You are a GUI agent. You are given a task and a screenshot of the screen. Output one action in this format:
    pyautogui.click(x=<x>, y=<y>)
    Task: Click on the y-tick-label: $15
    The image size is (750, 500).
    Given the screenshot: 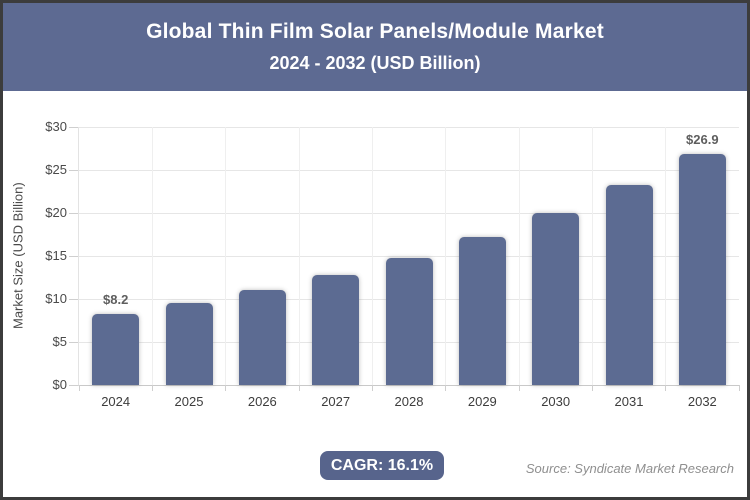 What is the action you would take?
    pyautogui.click(x=56, y=255)
    